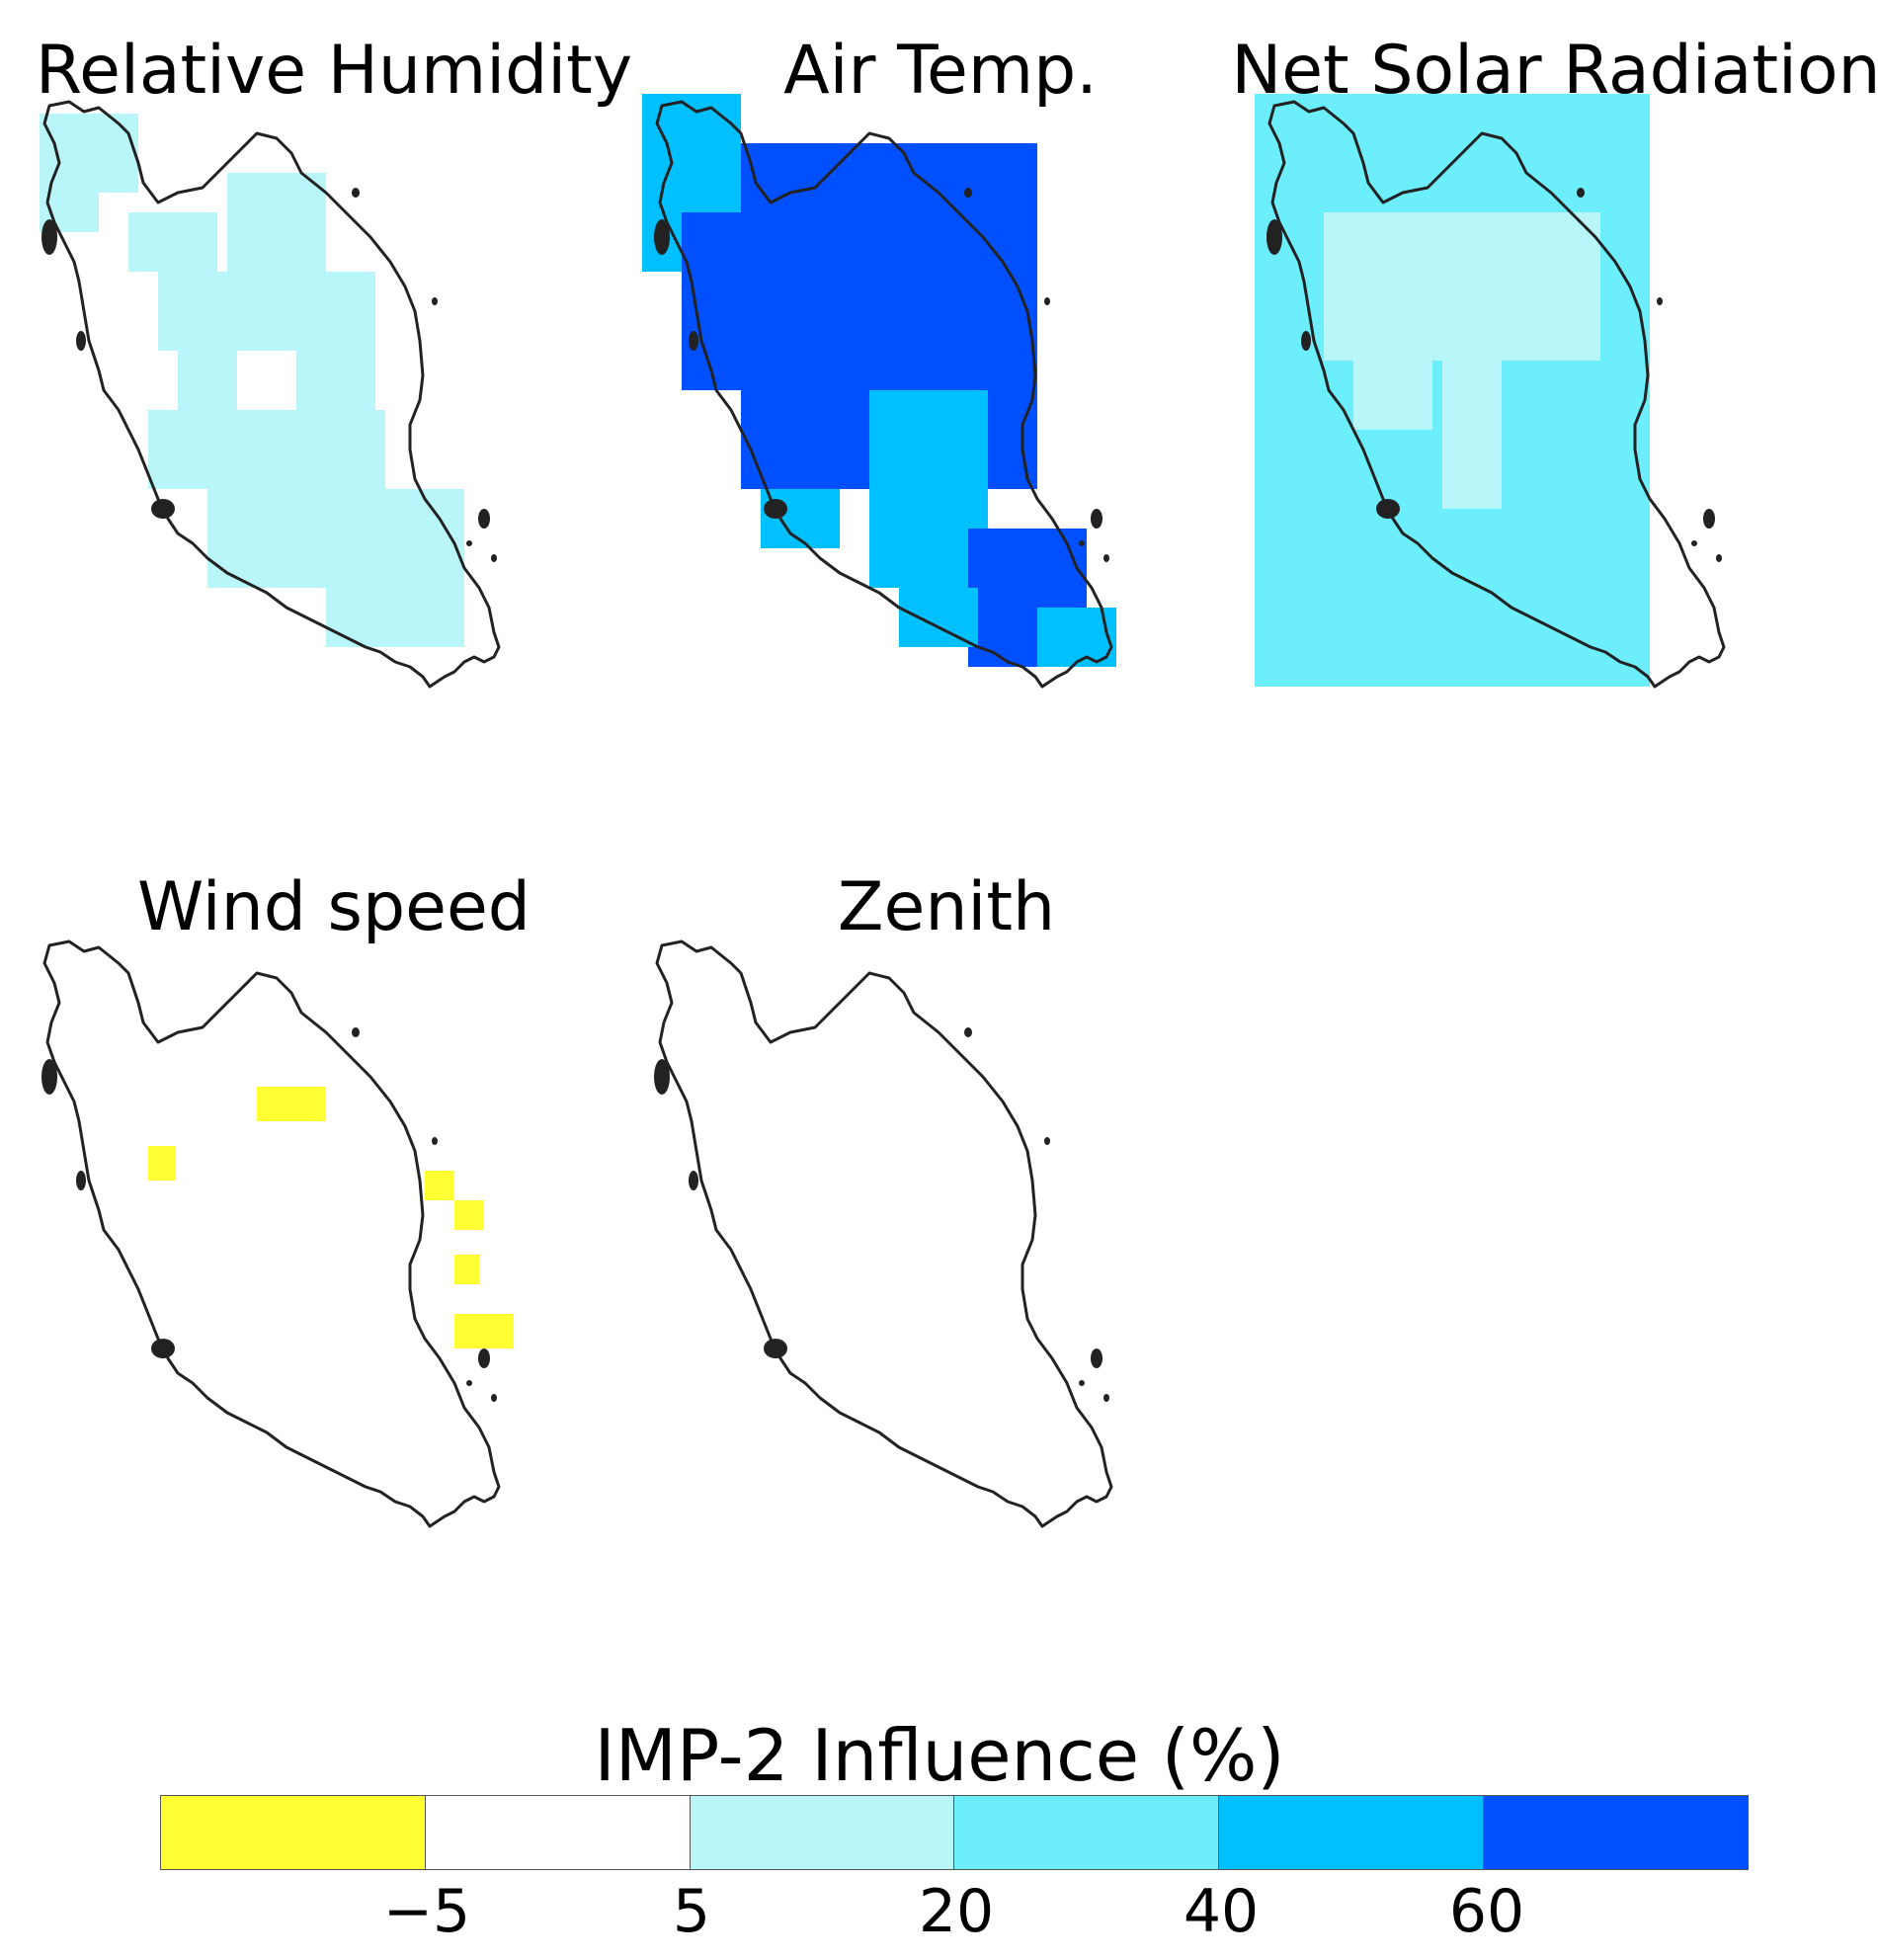 The image size is (1878, 1960). What do you see at coordinates (334, 907) in the screenshot?
I see `panel-title-wind-speed: Wind speed` at bounding box center [334, 907].